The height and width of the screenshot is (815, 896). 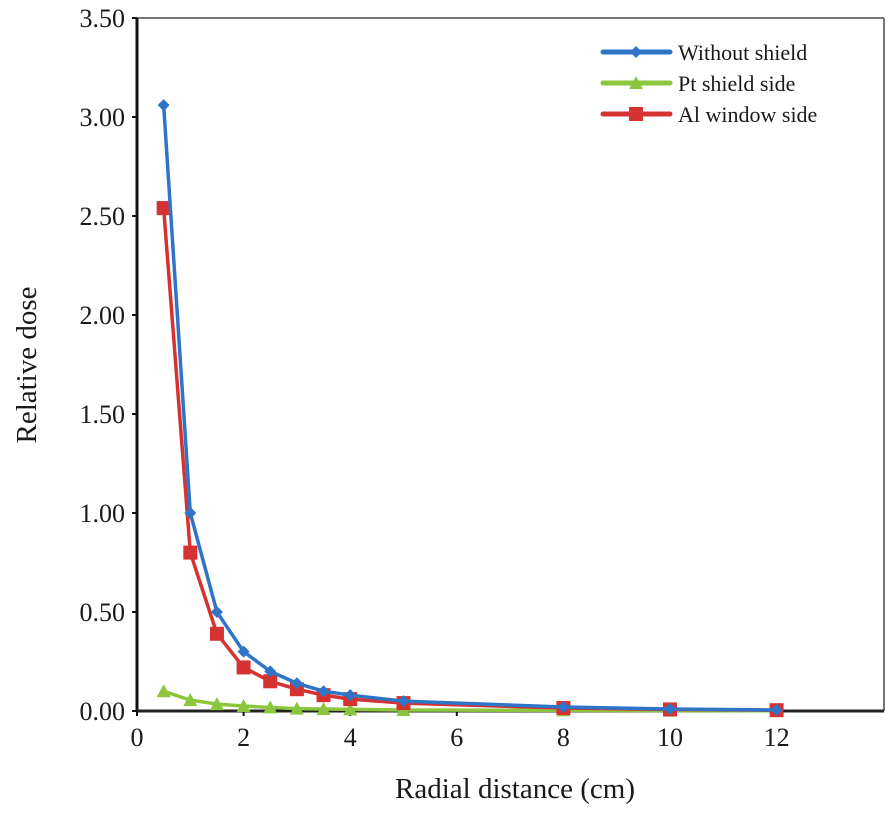 What do you see at coordinates (742, 52) in the screenshot?
I see `legend-label: Without shield` at bounding box center [742, 52].